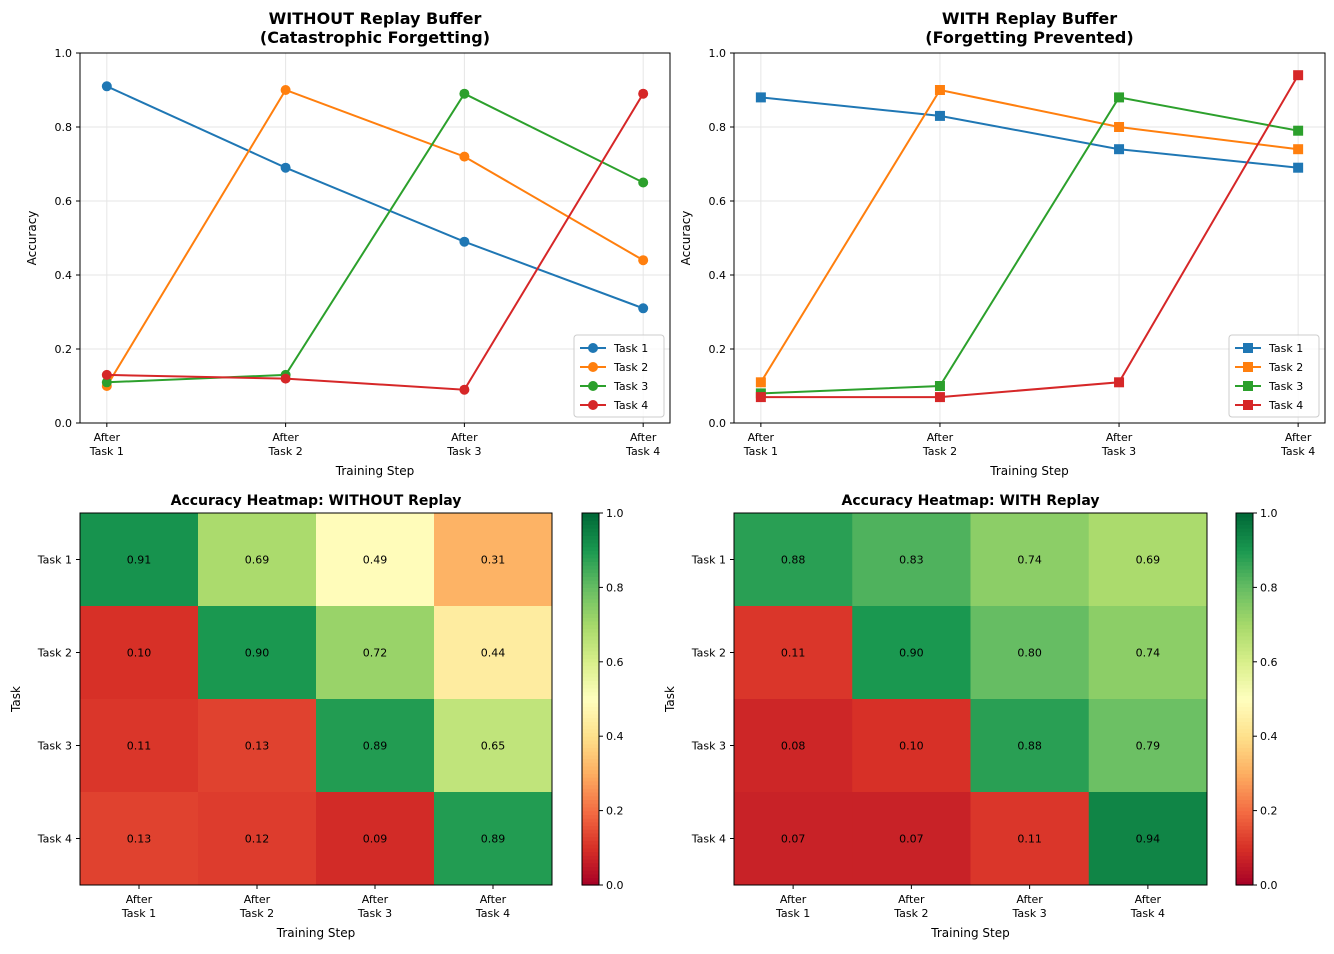  Describe the element at coordinates (1269, 885) in the screenshot. I see `colorbar-tick-label: 0.0` at that location.